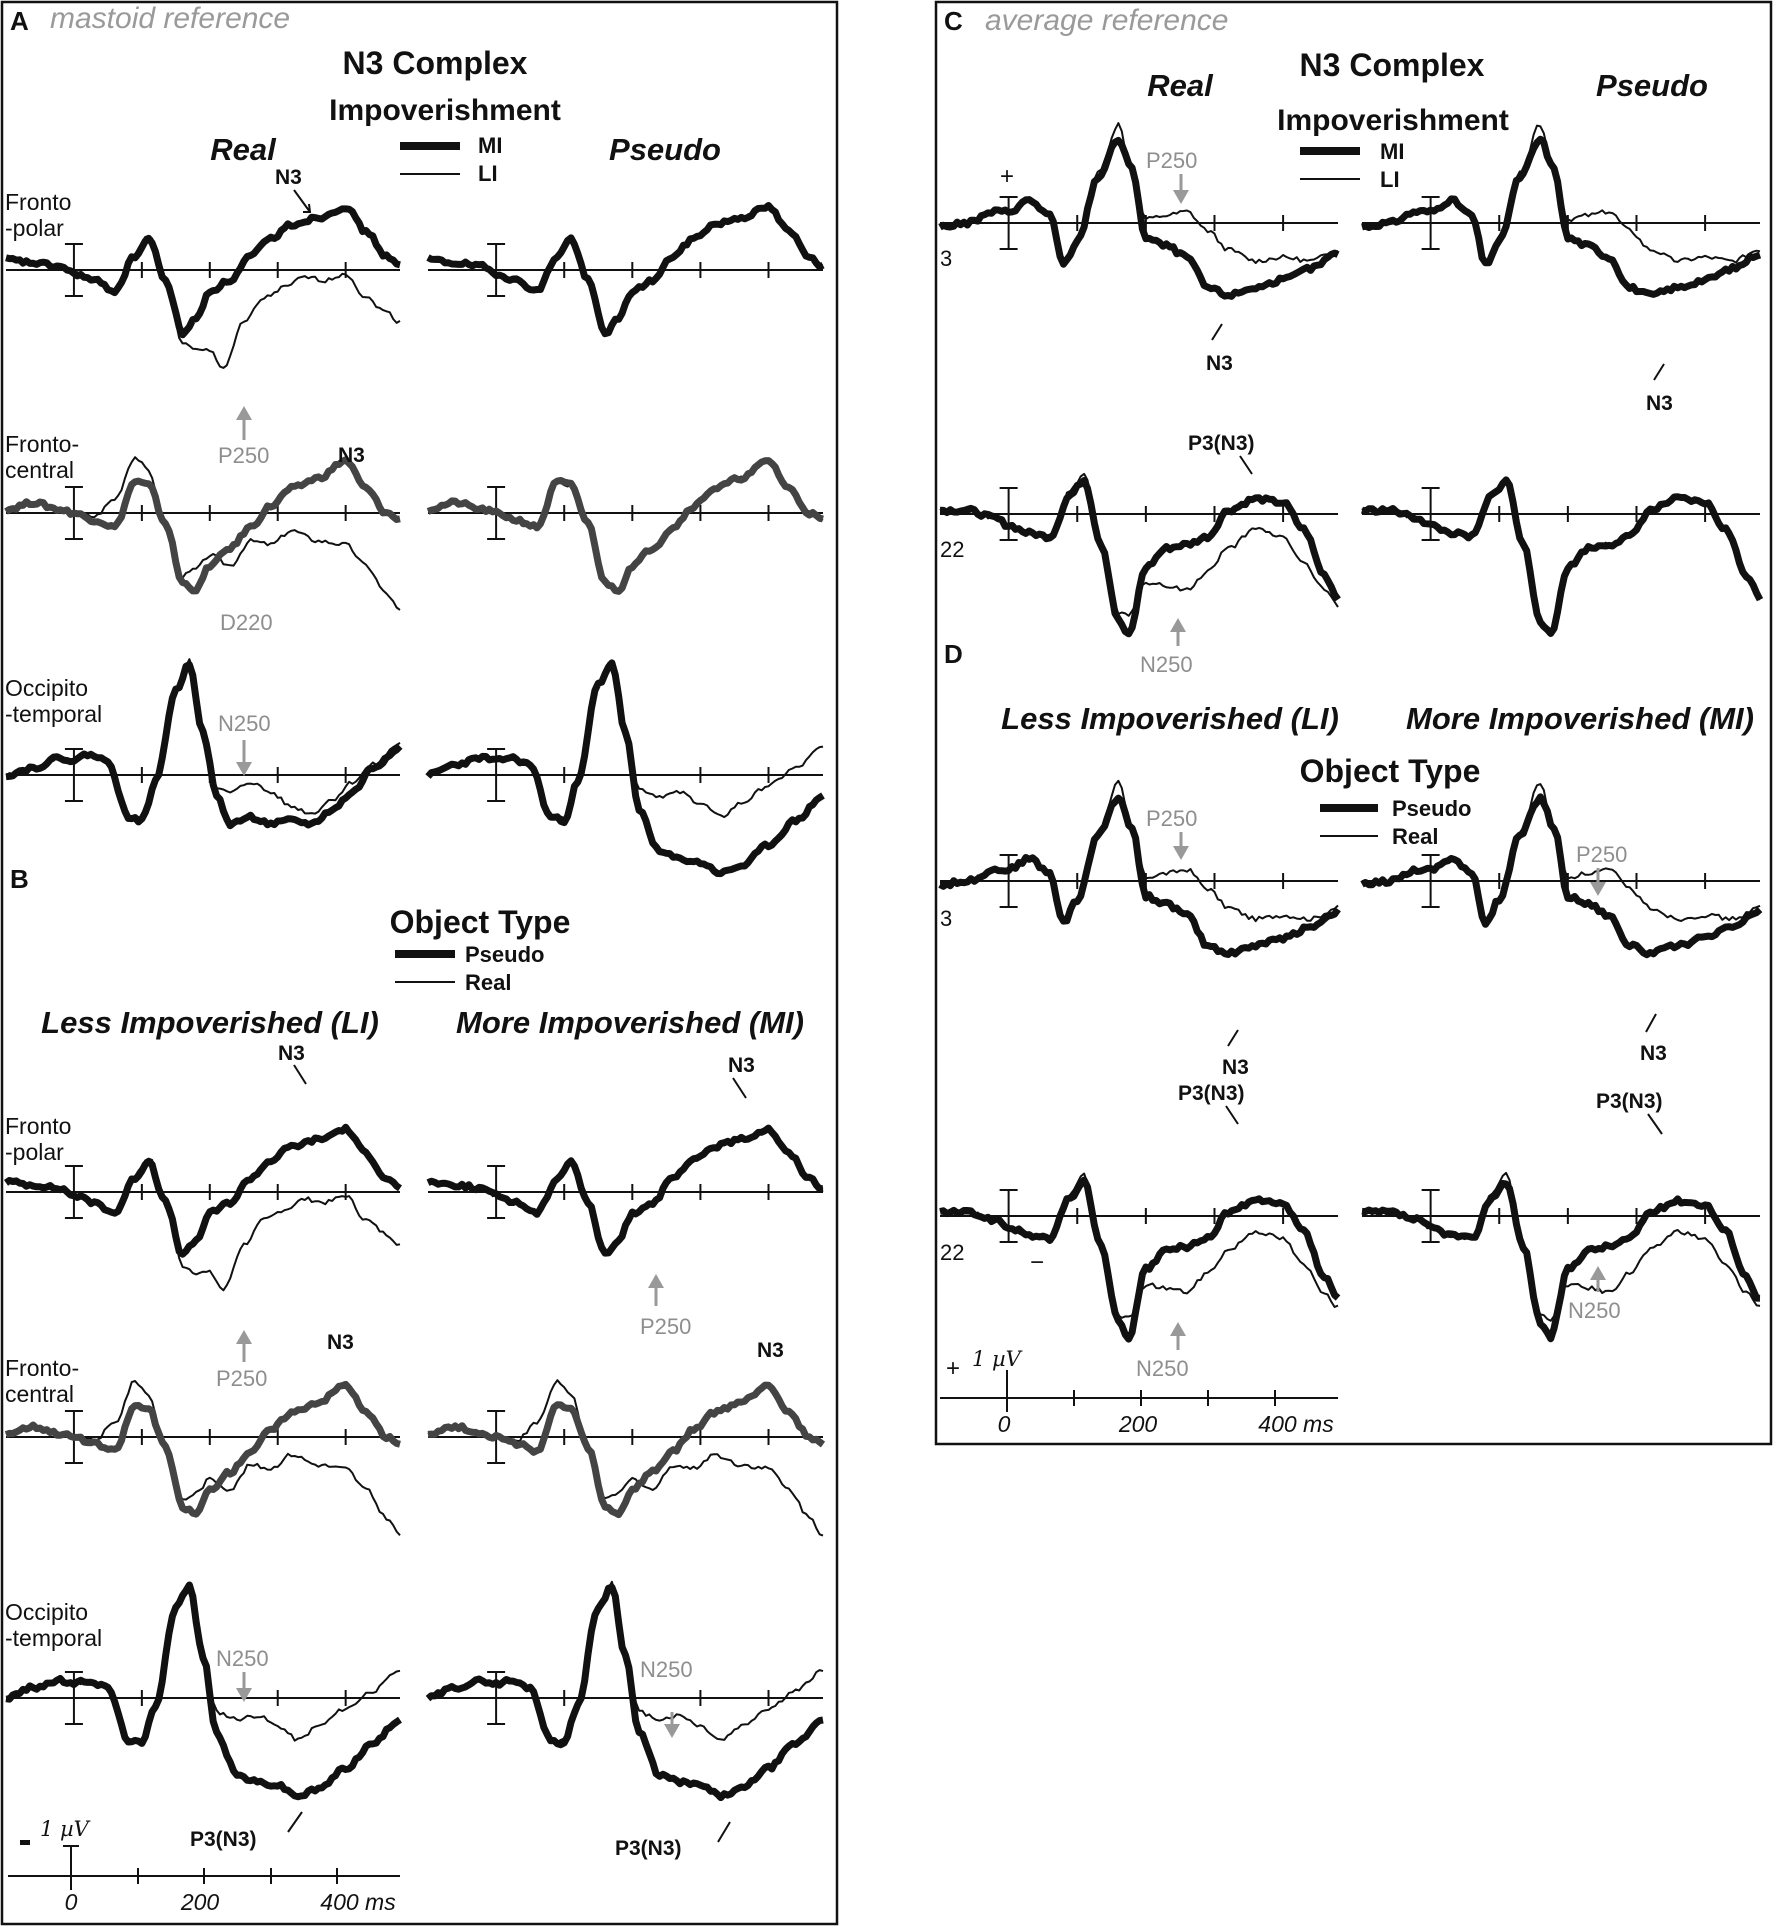 This screenshot has height=1927, width=1773. Describe the element at coordinates (1139, 218) in the screenshot. I see `plot-c-real-3-mi-trace` at that location.